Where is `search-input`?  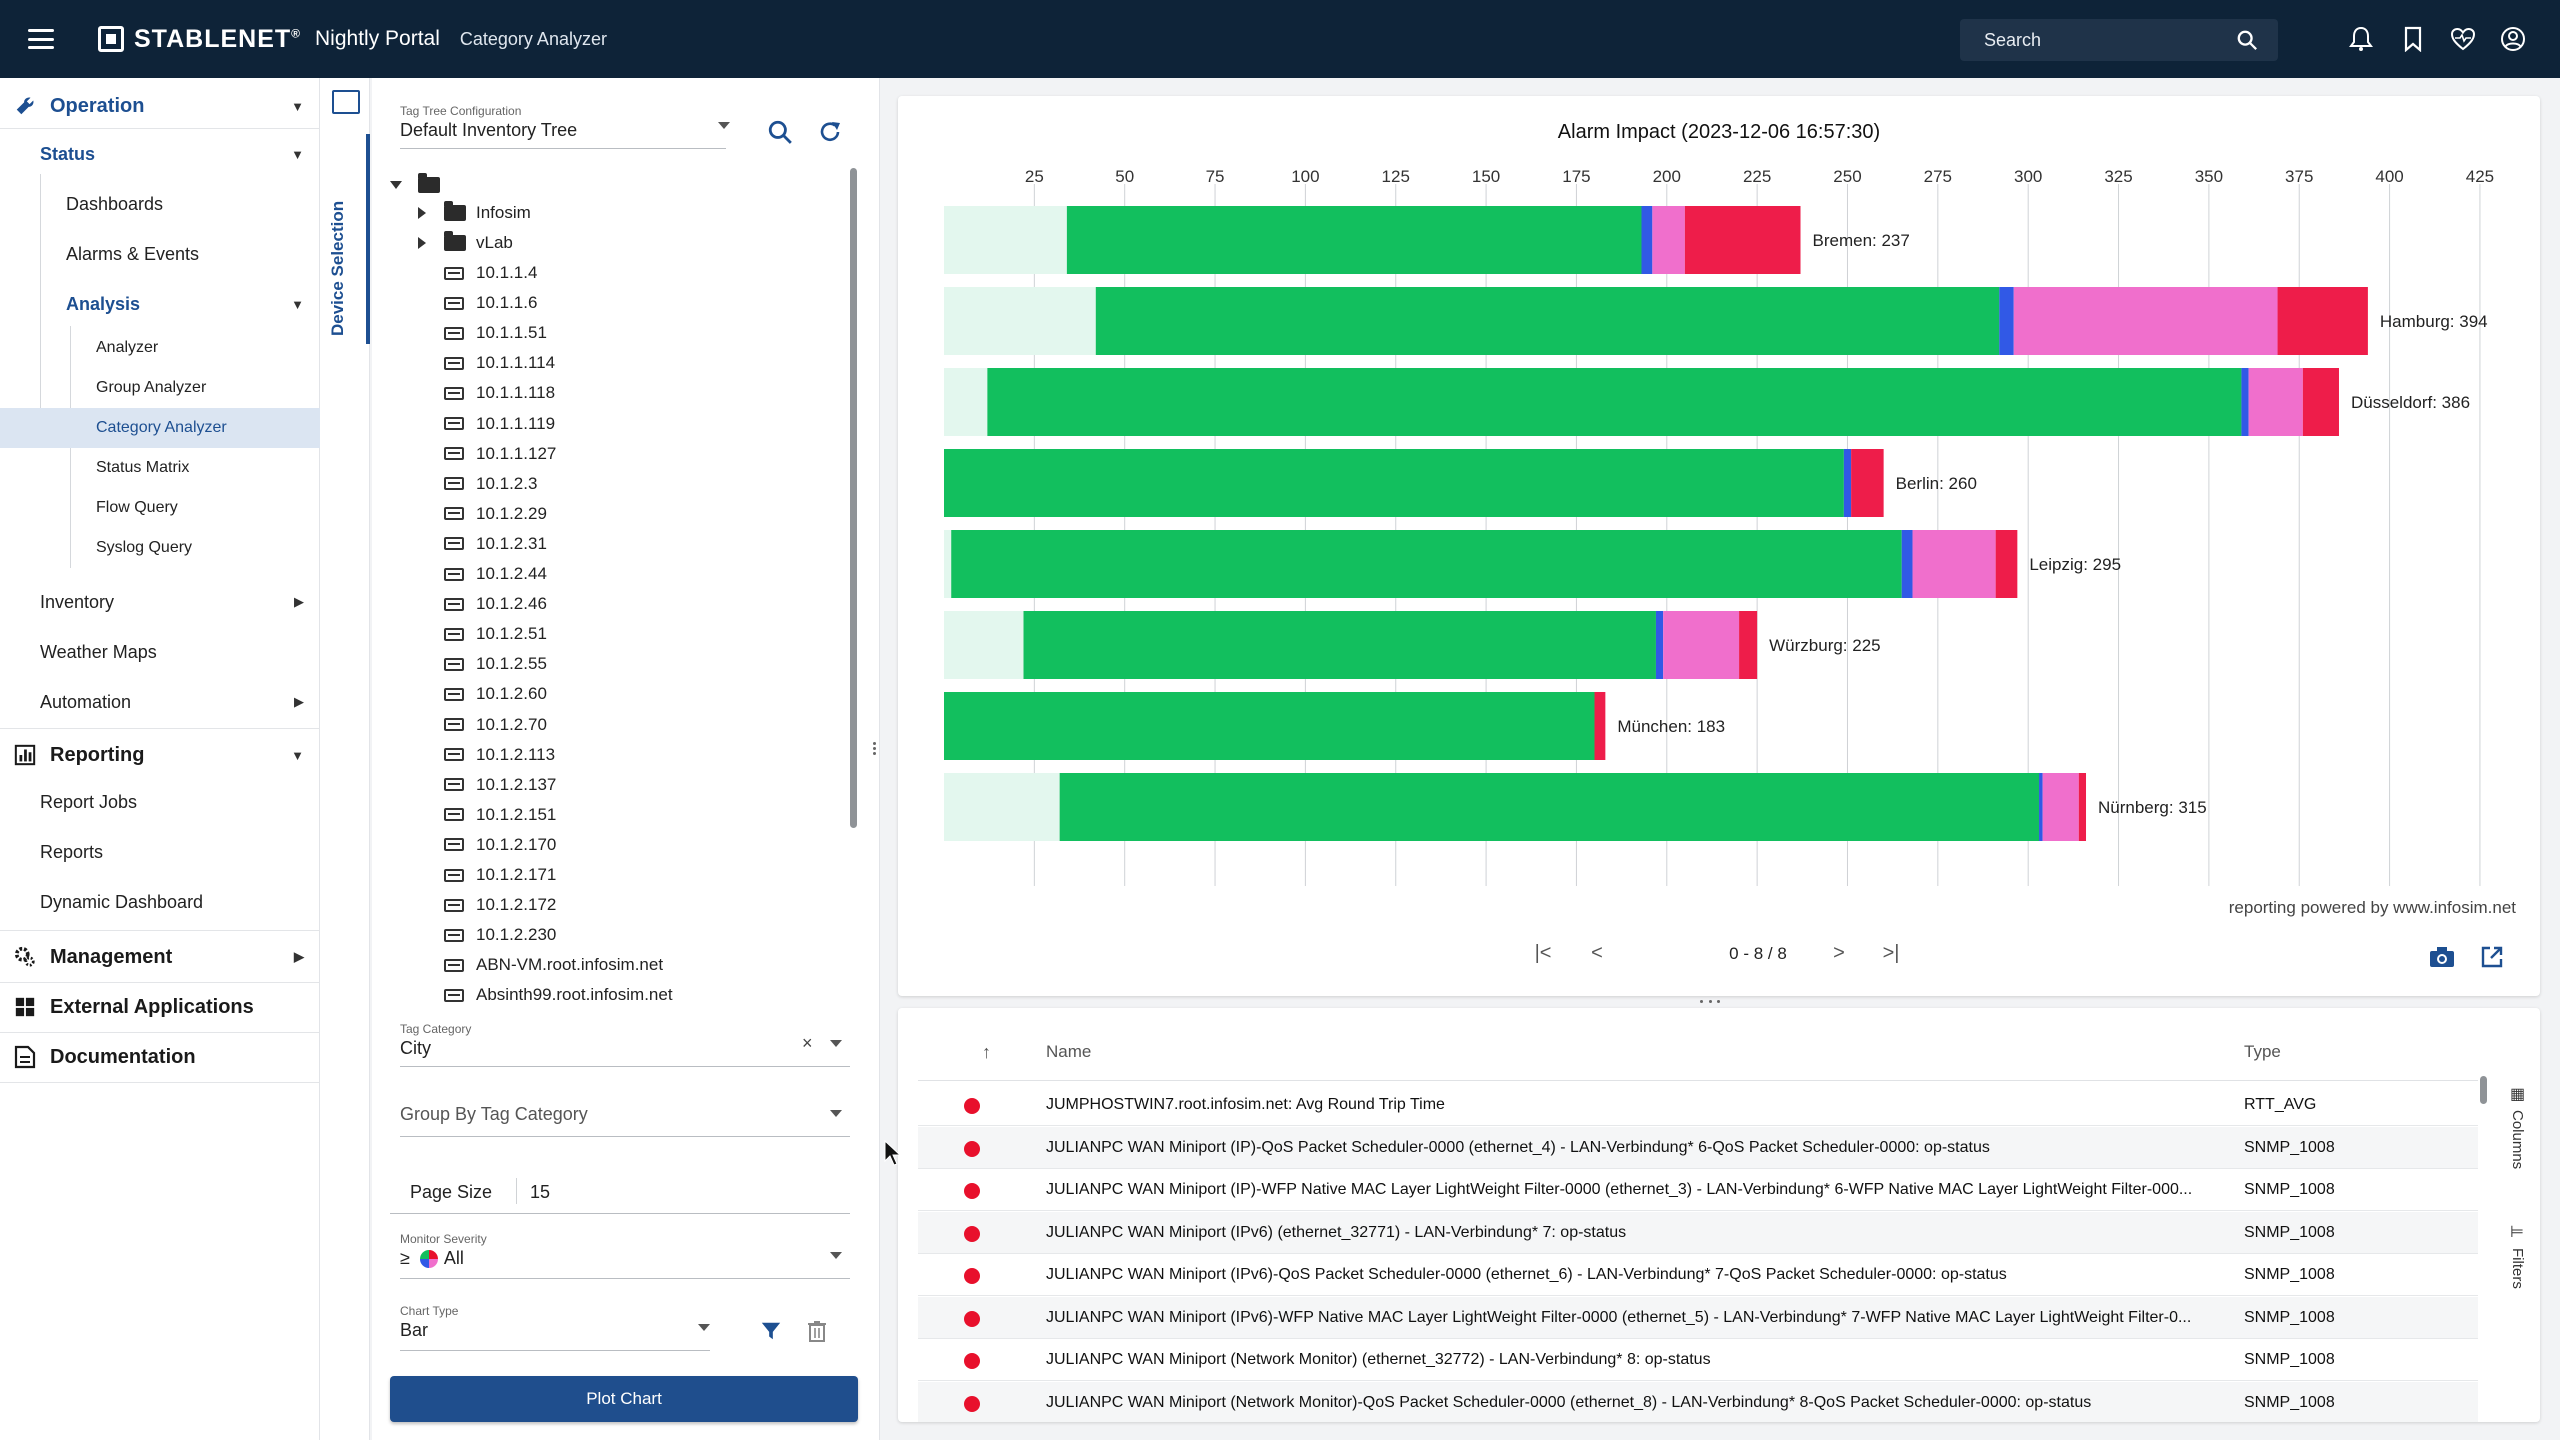 search-input is located at coordinates (2107, 40).